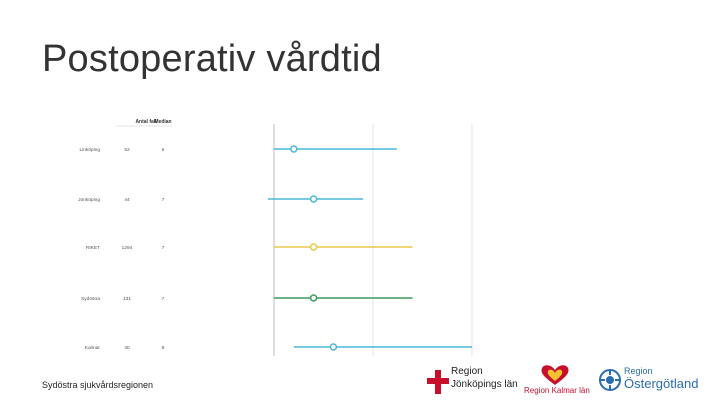  Describe the element at coordinates (212, 59) in the screenshot. I see `slide-title: Postoperativ vårdtid` at that location.